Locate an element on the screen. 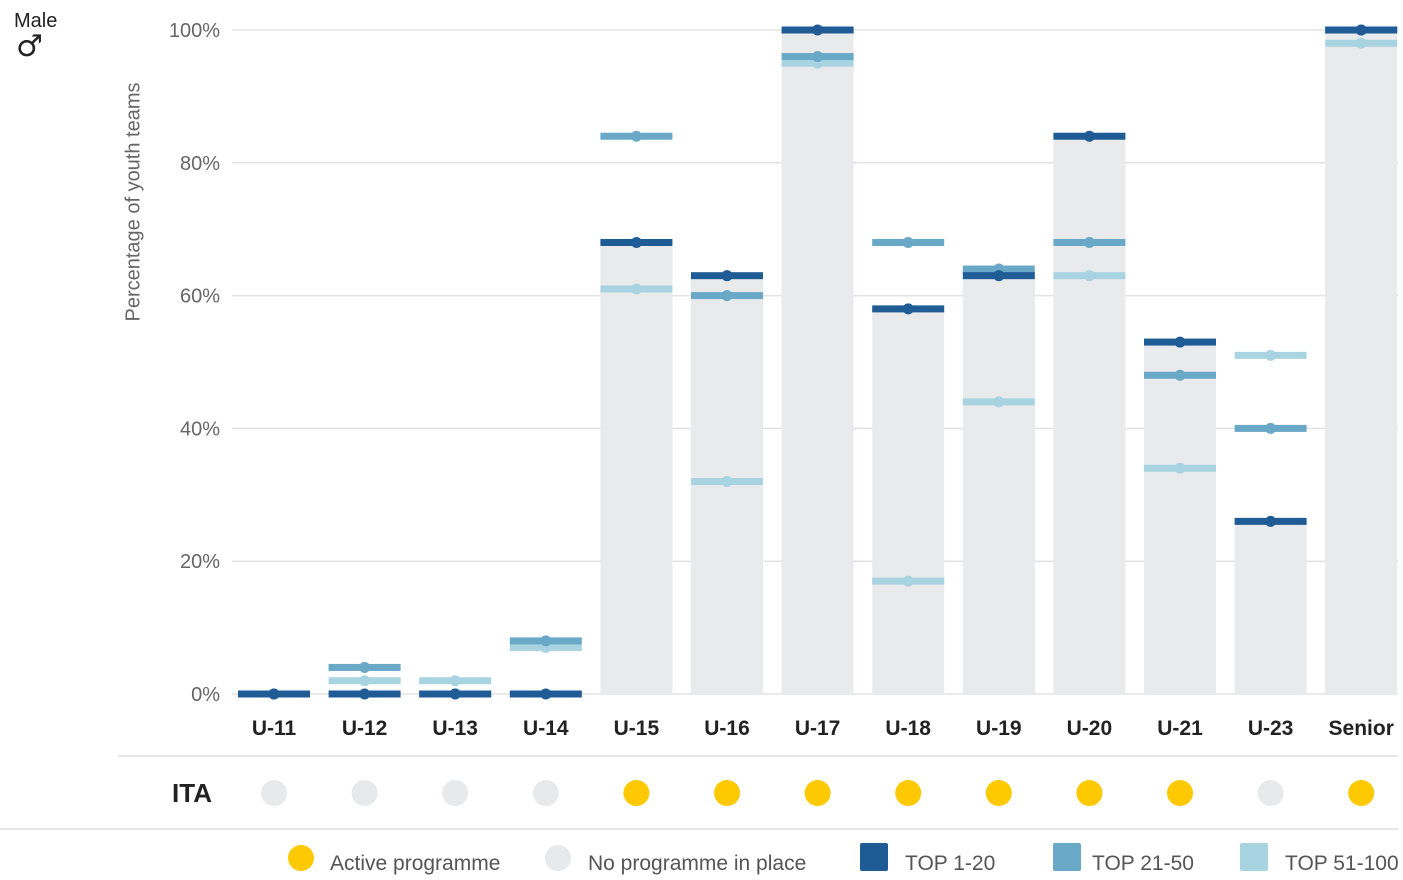  y-axis-label: Percentage of youth teams is located at coordinates (133, 202).